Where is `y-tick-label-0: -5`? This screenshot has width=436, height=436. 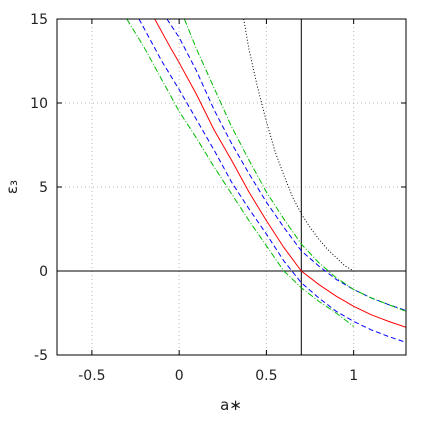
y-tick-label-0: -5 is located at coordinates (41, 356).